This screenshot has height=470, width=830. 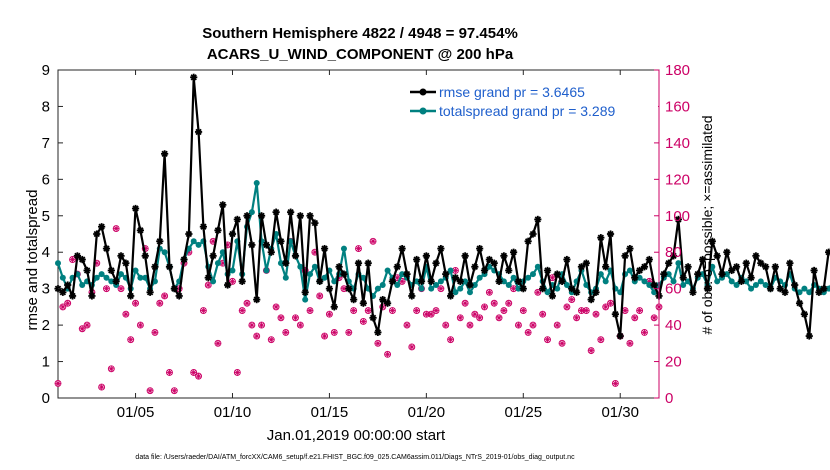 What do you see at coordinates (527, 111) in the screenshot?
I see `legend-spread-label: totalspread grand pr = 3.289` at bounding box center [527, 111].